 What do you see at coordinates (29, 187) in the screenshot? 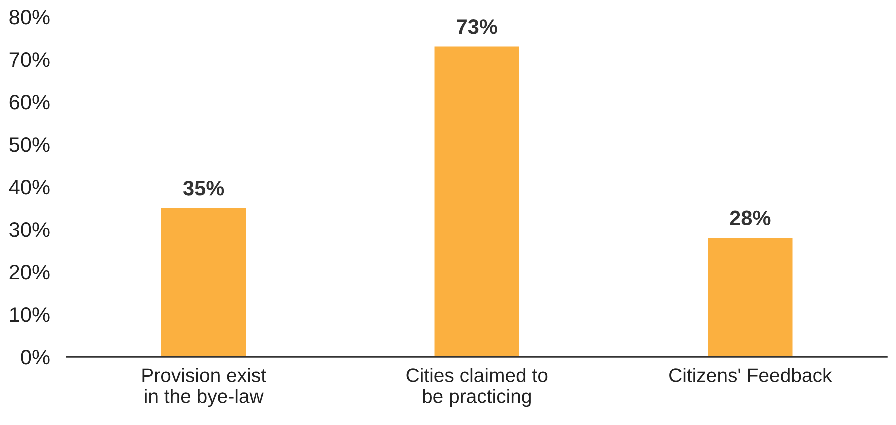
I see `y-tick-label: 40%` at bounding box center [29, 187].